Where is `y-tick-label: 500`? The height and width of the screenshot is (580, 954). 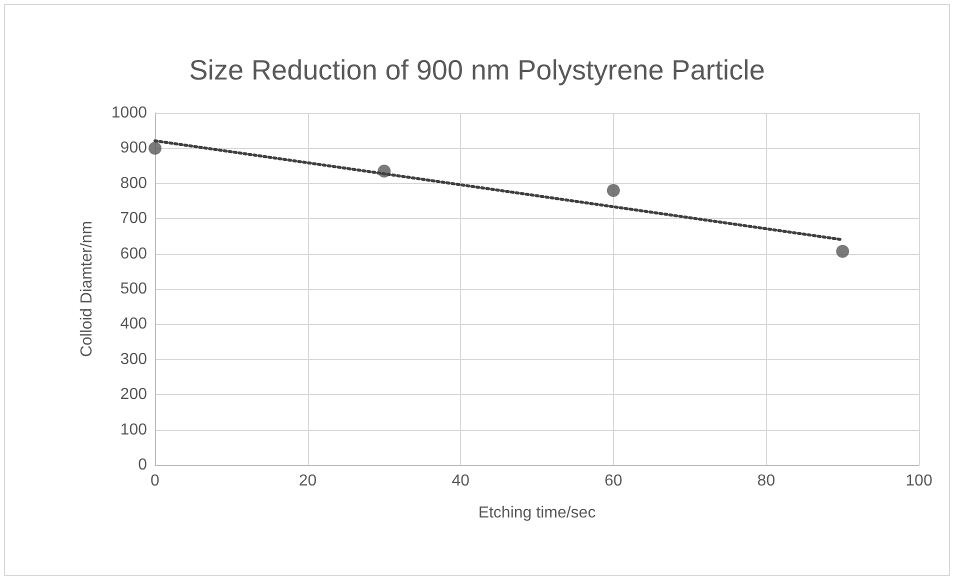 y-tick-label: 500 is located at coordinates (134, 289).